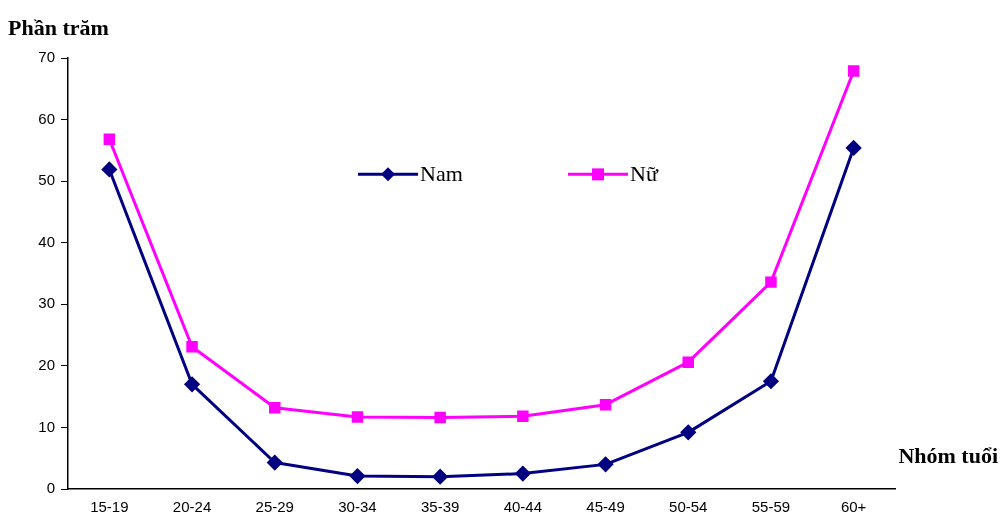 This screenshot has height=529, width=1001. What do you see at coordinates (58, 27) in the screenshot?
I see `y-axis-title: Phần trăm` at bounding box center [58, 27].